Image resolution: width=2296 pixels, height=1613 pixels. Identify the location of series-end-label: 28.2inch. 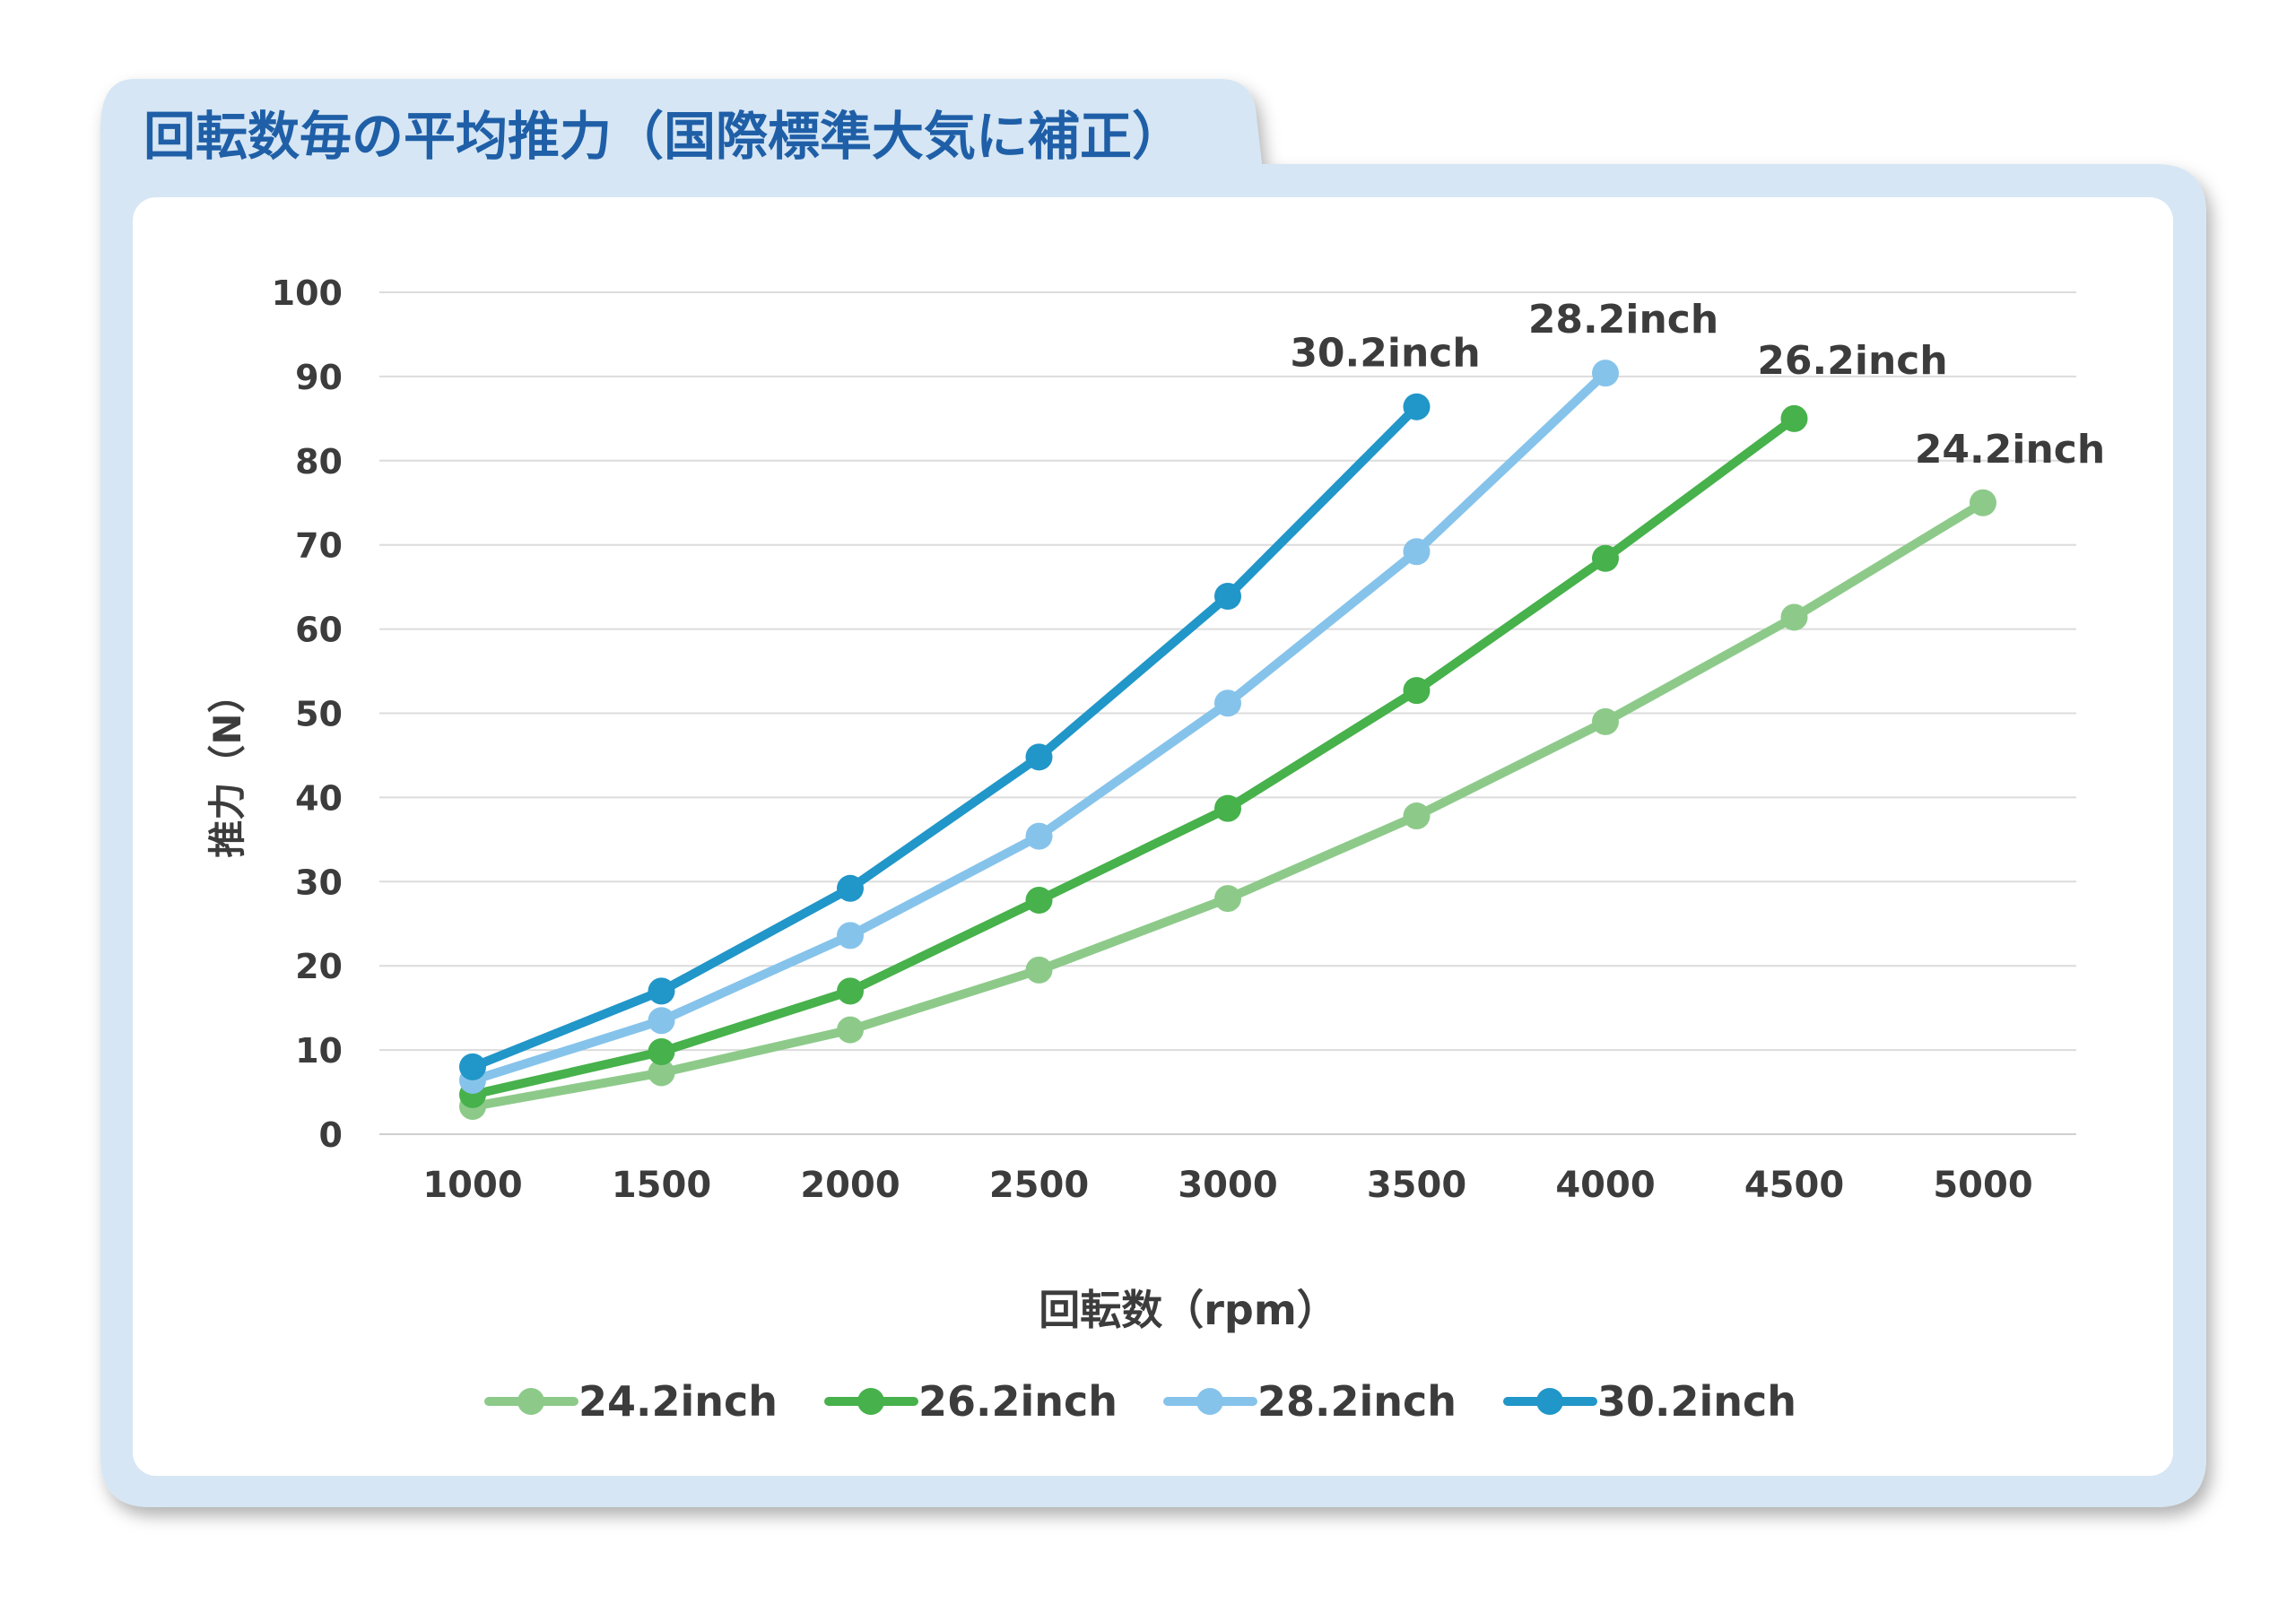
(1623, 320).